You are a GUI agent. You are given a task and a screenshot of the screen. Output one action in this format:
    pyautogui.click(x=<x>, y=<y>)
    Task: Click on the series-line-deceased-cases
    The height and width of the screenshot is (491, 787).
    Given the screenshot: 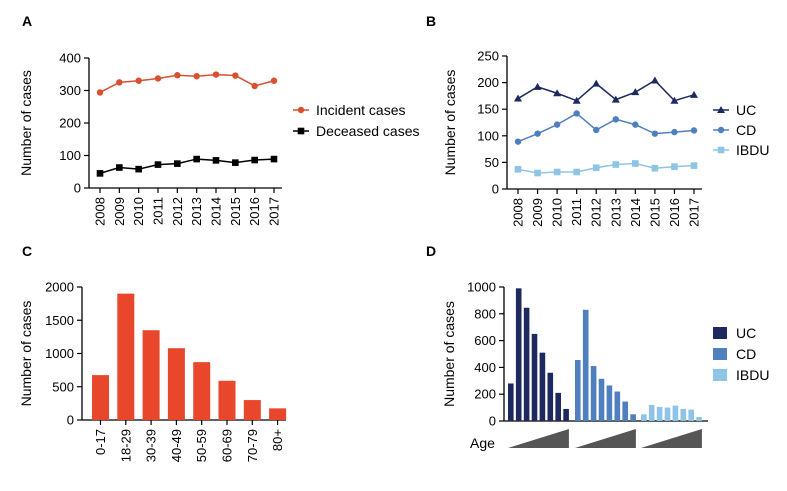 What is the action you would take?
    pyautogui.click(x=187, y=166)
    